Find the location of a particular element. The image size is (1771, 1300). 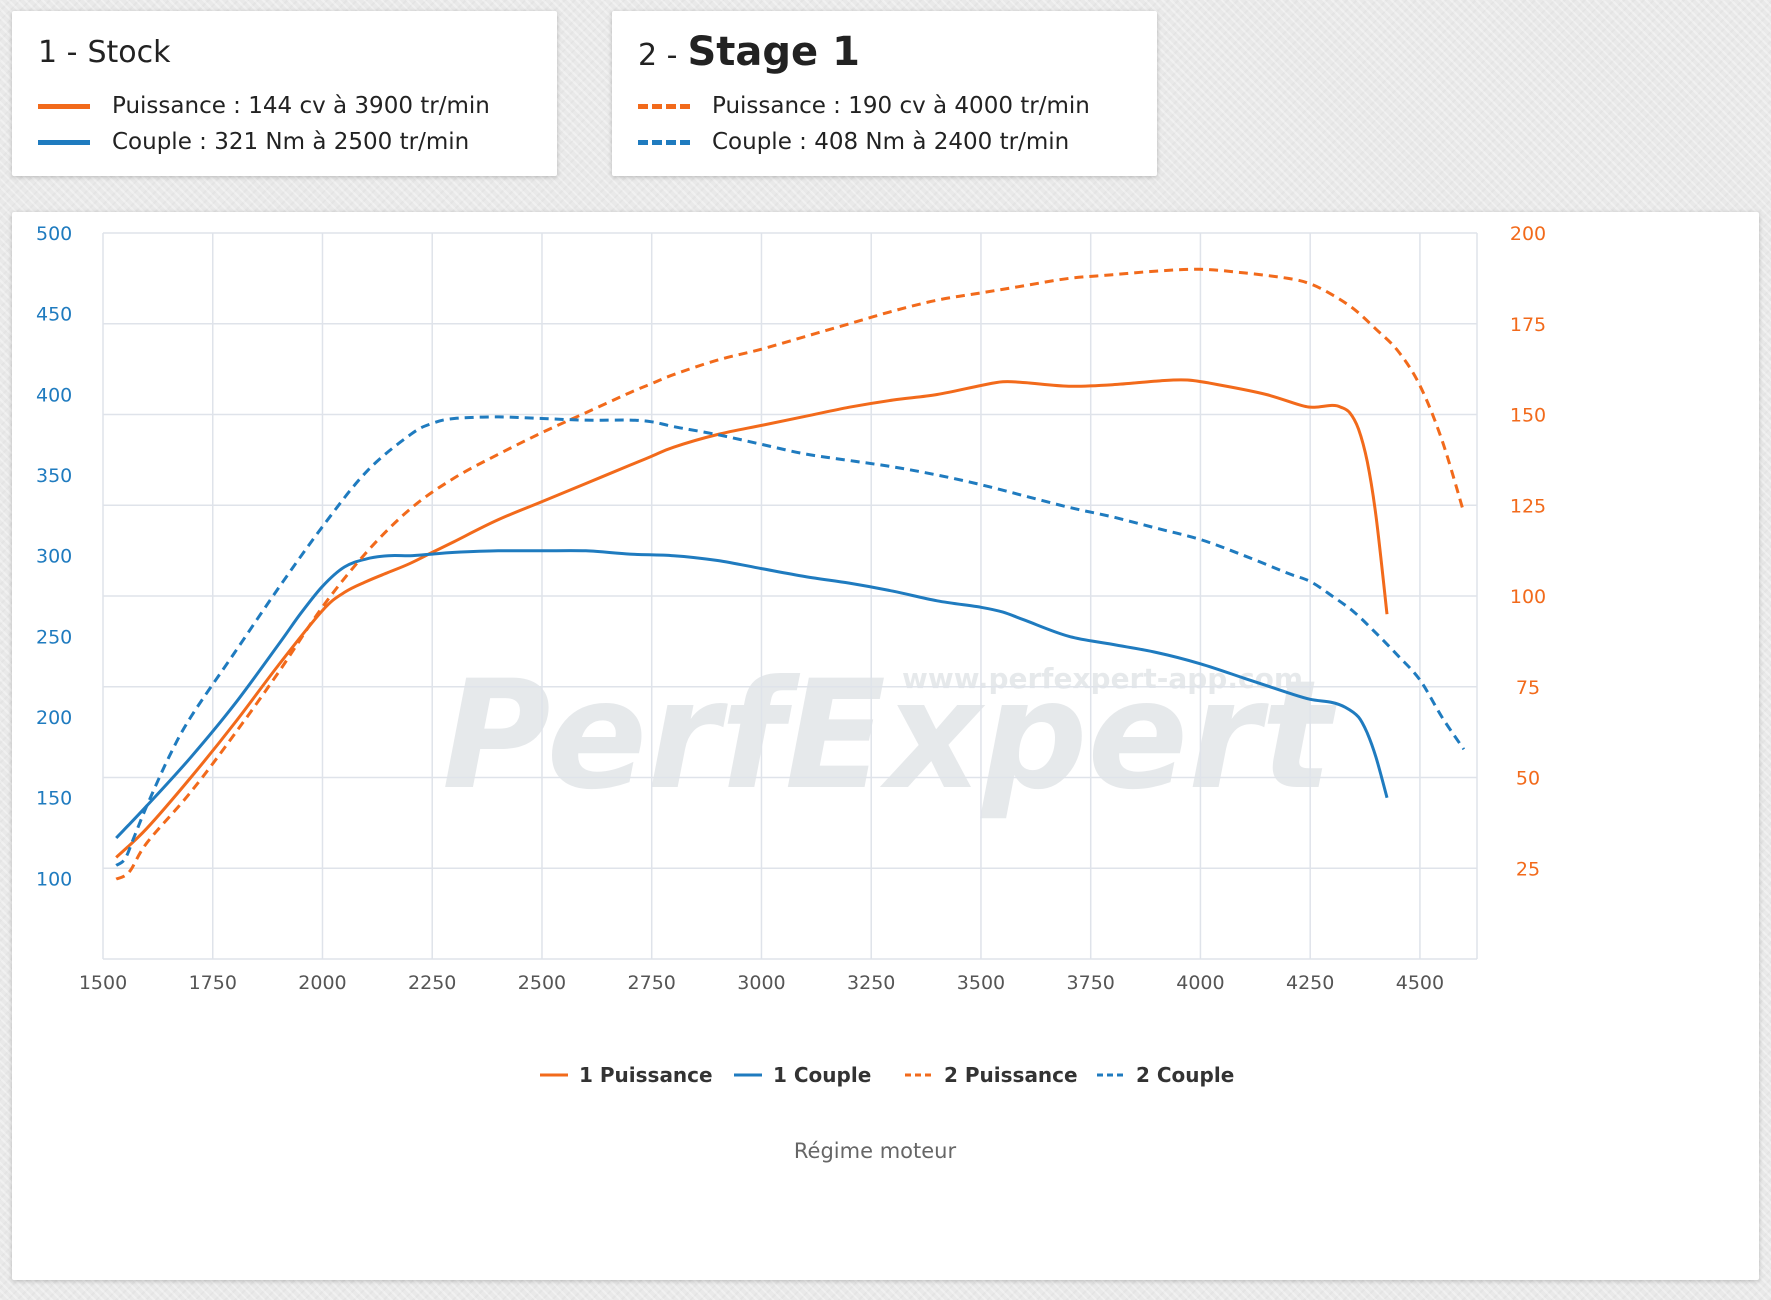

x-tick-label: 4000 is located at coordinates (1200, 983).